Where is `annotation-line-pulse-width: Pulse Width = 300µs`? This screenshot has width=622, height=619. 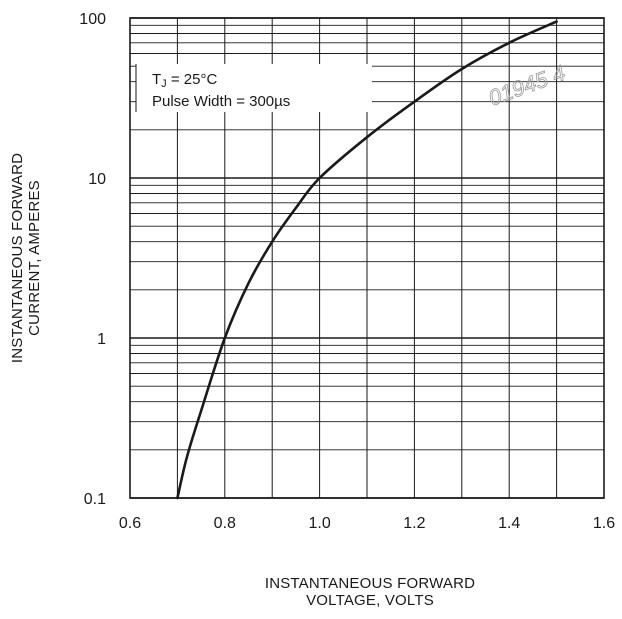 annotation-line-pulse-width: Pulse Width = 300µs is located at coordinates (221, 101).